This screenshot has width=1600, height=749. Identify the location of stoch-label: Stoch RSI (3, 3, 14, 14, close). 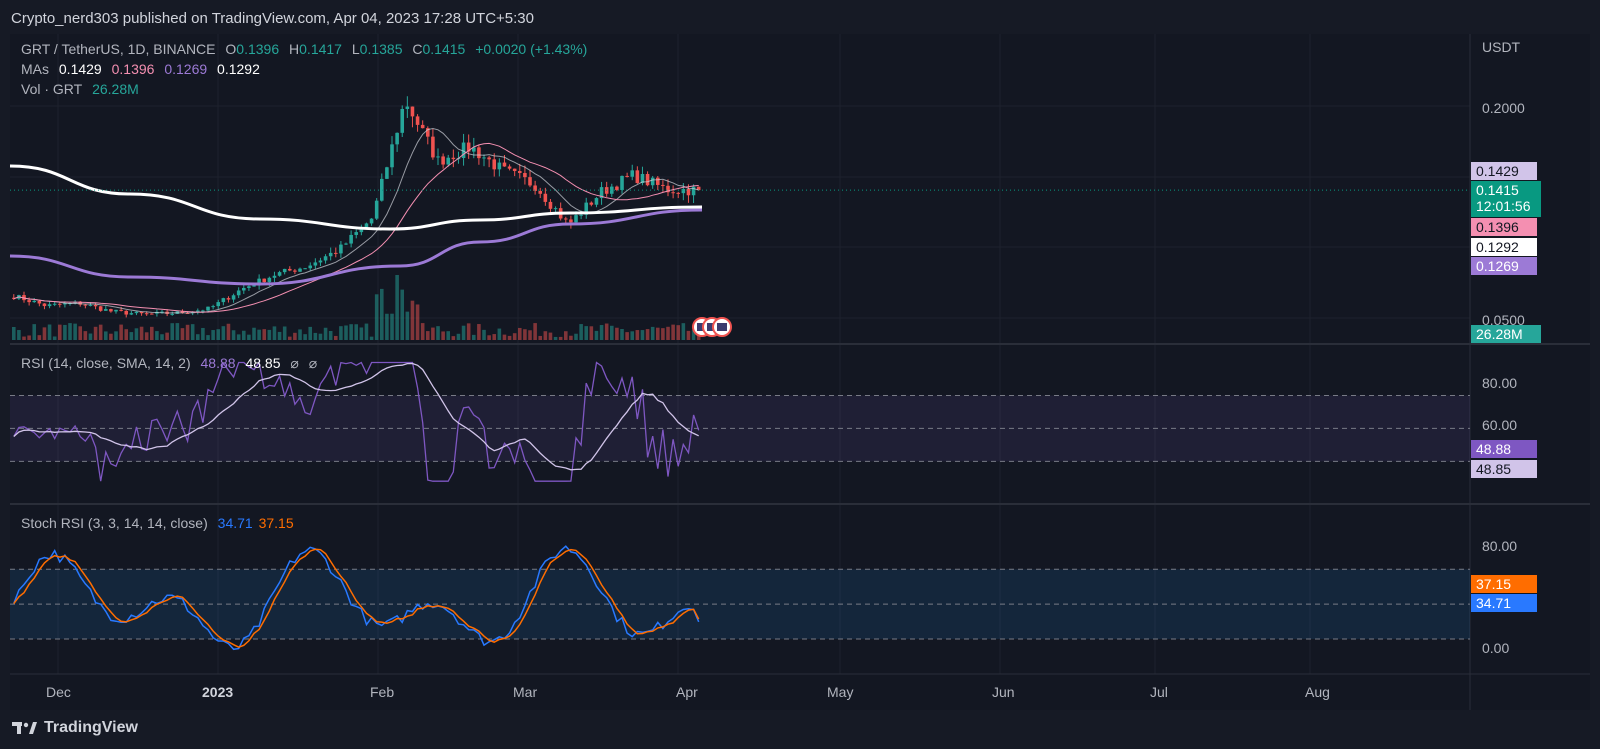
(114, 523).